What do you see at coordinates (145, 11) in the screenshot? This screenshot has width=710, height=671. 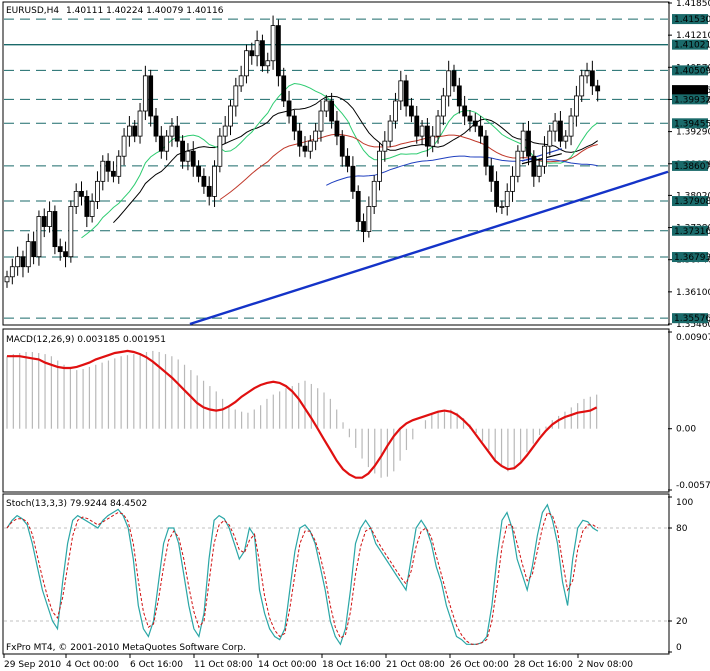 I see `ohlc-label: 1.40111 1.40224 1.40079 1.40116` at bounding box center [145, 11].